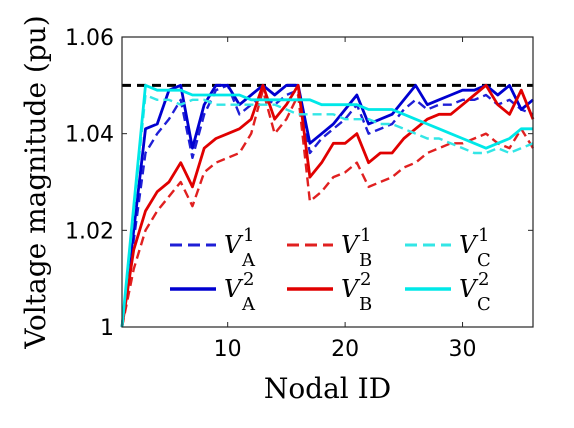 The image size is (574, 428). What do you see at coordinates (89, 135) in the screenshot?
I see `y-tick-label: 1.04` at bounding box center [89, 135].